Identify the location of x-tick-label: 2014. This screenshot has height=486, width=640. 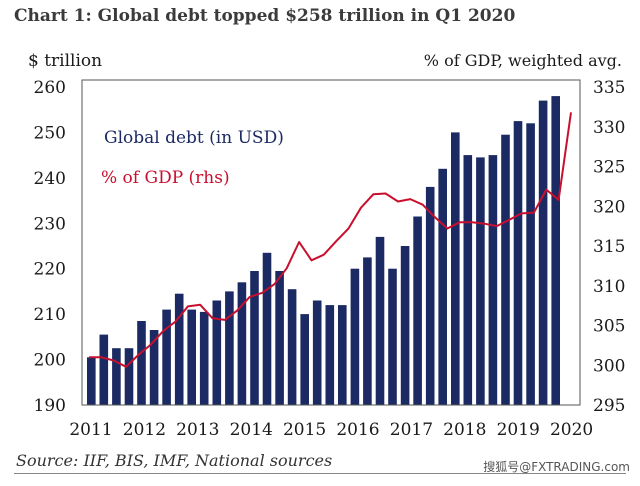
(251, 430).